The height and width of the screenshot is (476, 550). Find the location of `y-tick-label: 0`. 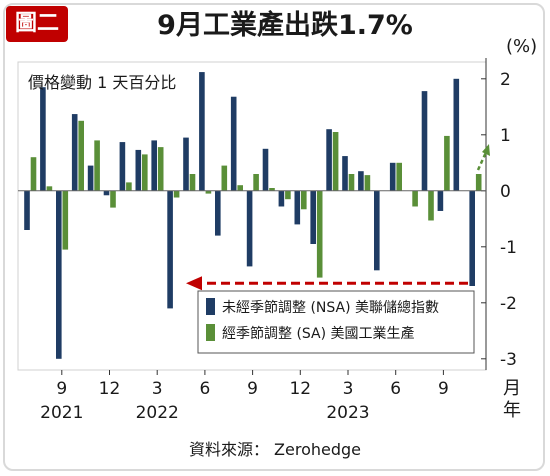

y-tick-label: 0 is located at coordinates (505, 192).